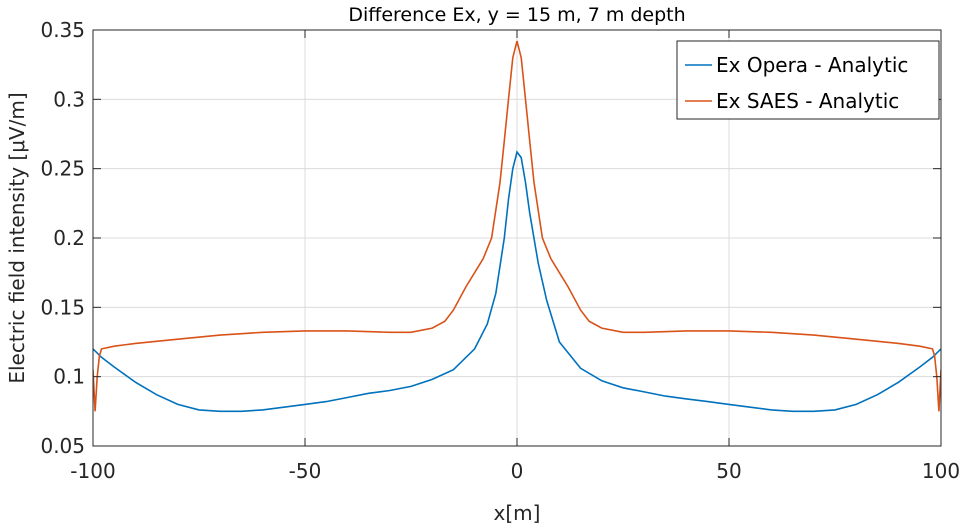  I want to click on legend-box, so click(808, 80).